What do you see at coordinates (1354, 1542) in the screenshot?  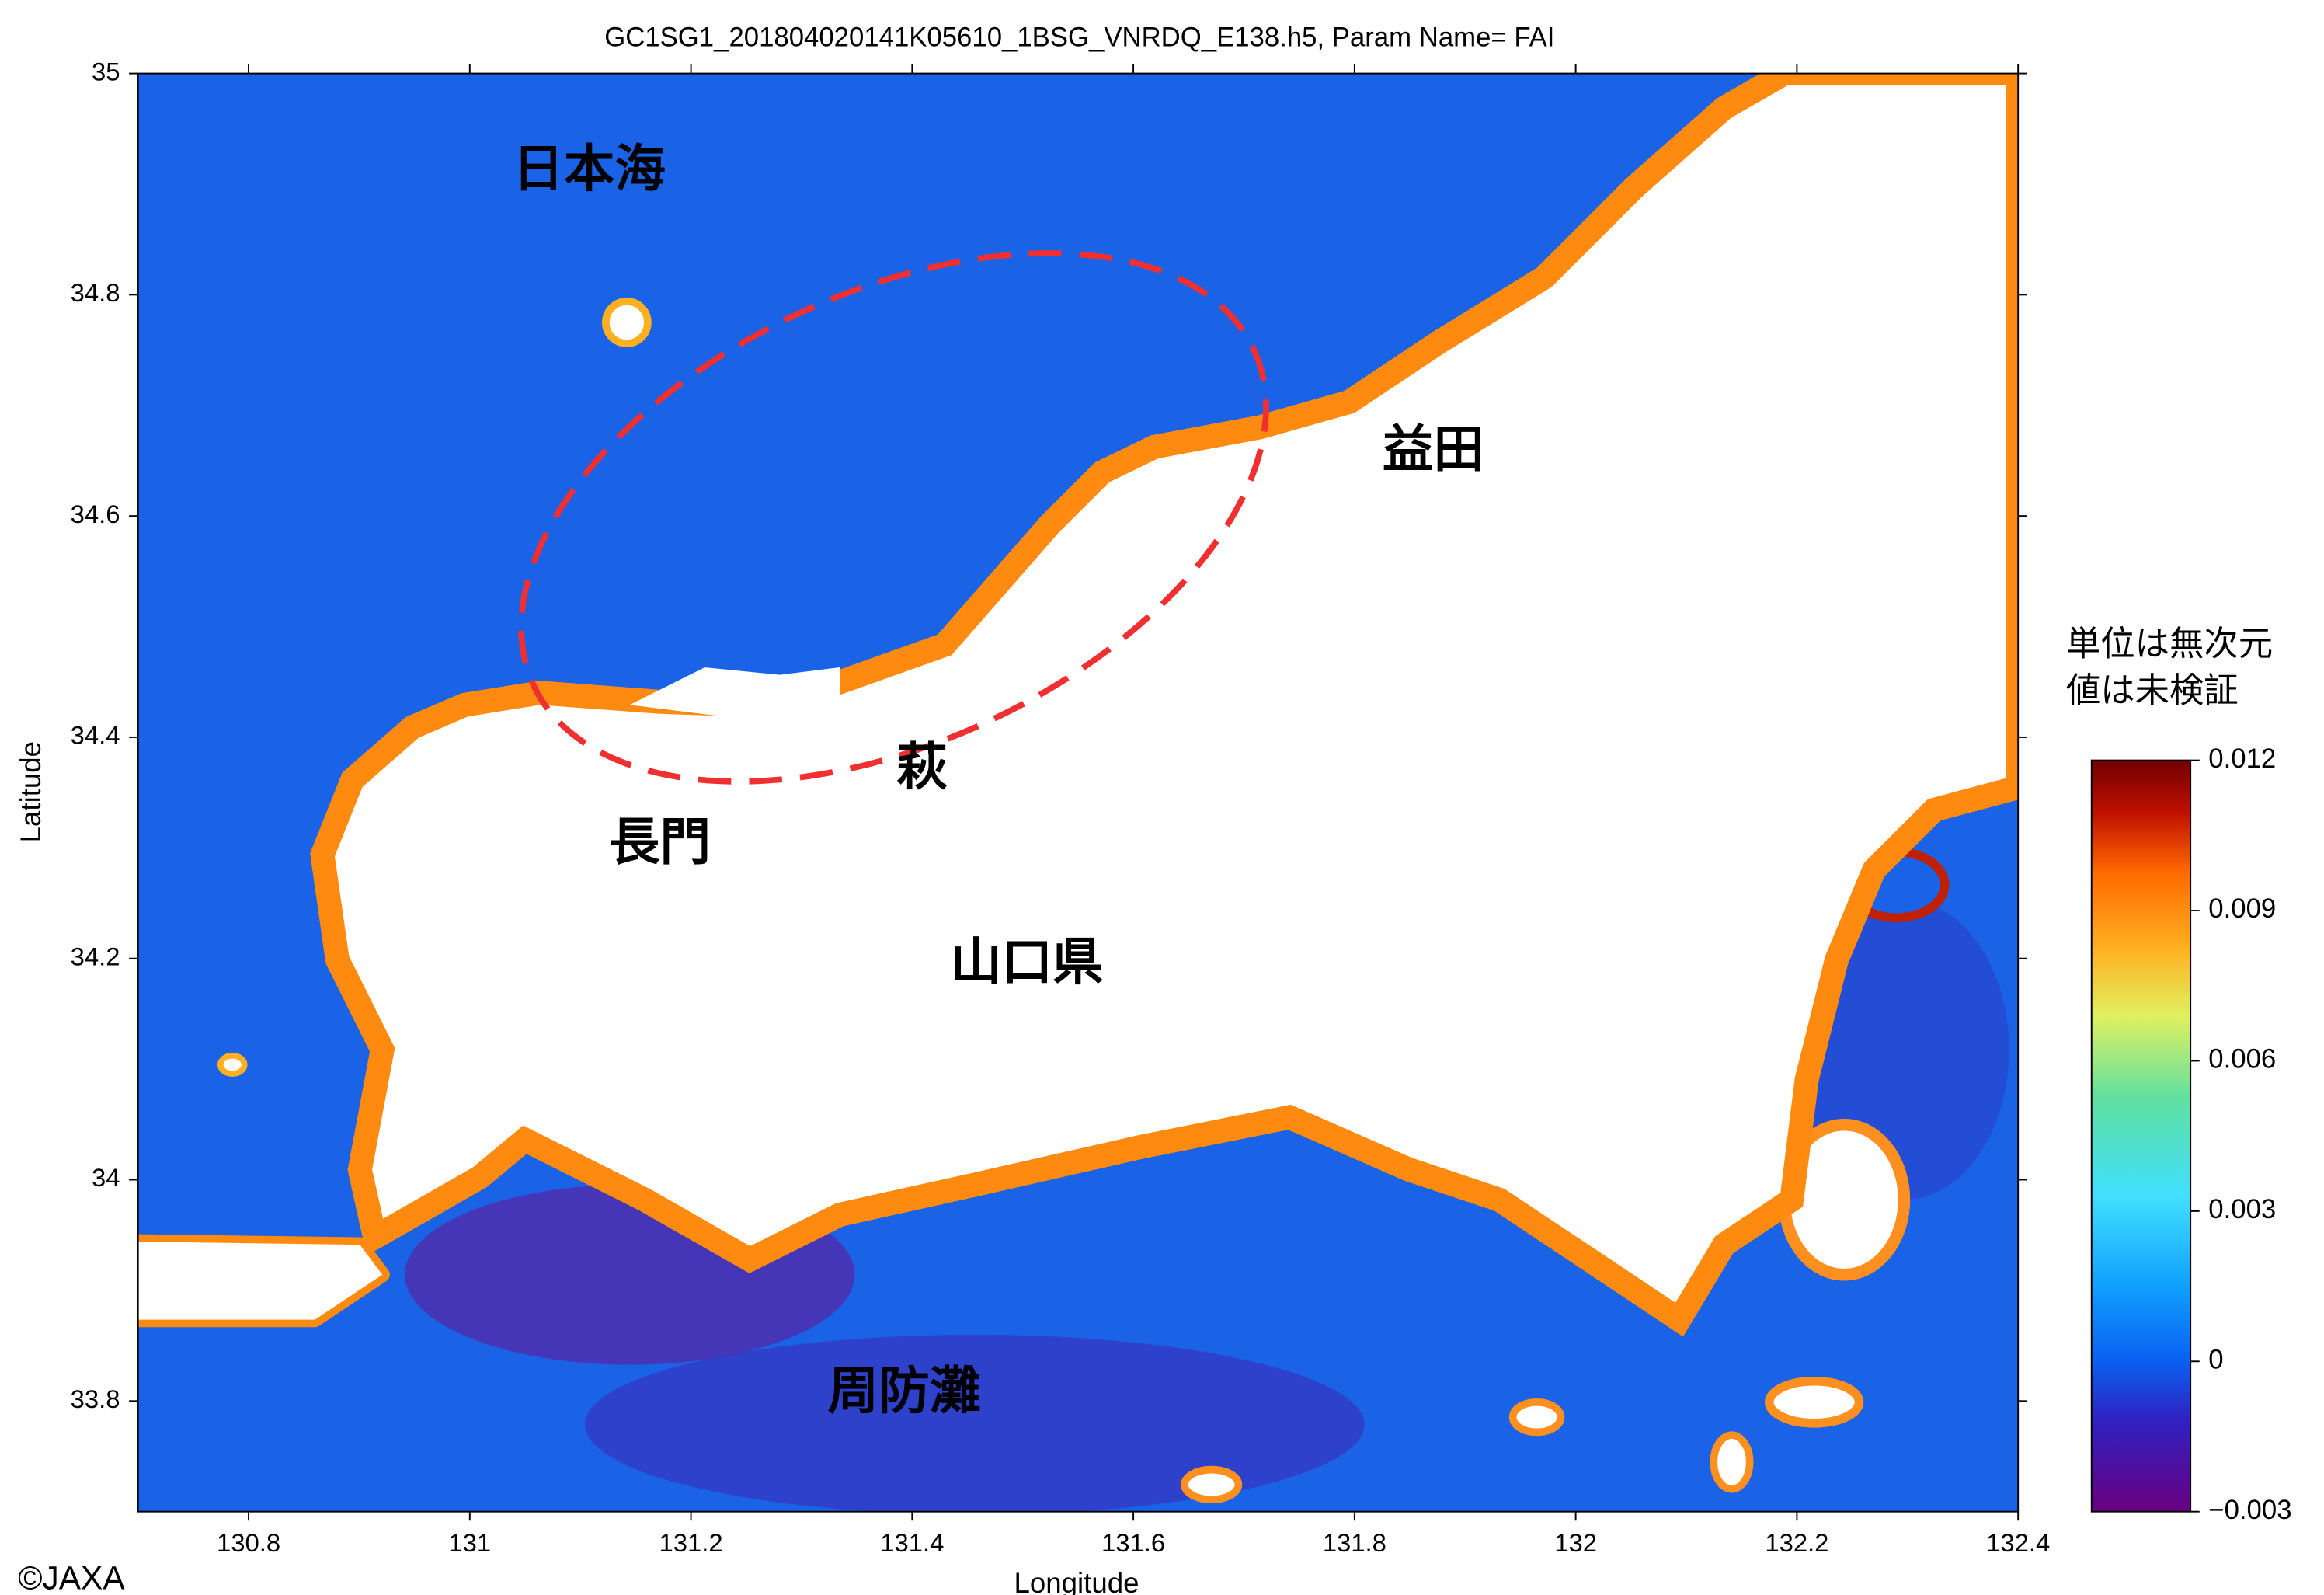 I see `x-tick-label: 131.8` at bounding box center [1354, 1542].